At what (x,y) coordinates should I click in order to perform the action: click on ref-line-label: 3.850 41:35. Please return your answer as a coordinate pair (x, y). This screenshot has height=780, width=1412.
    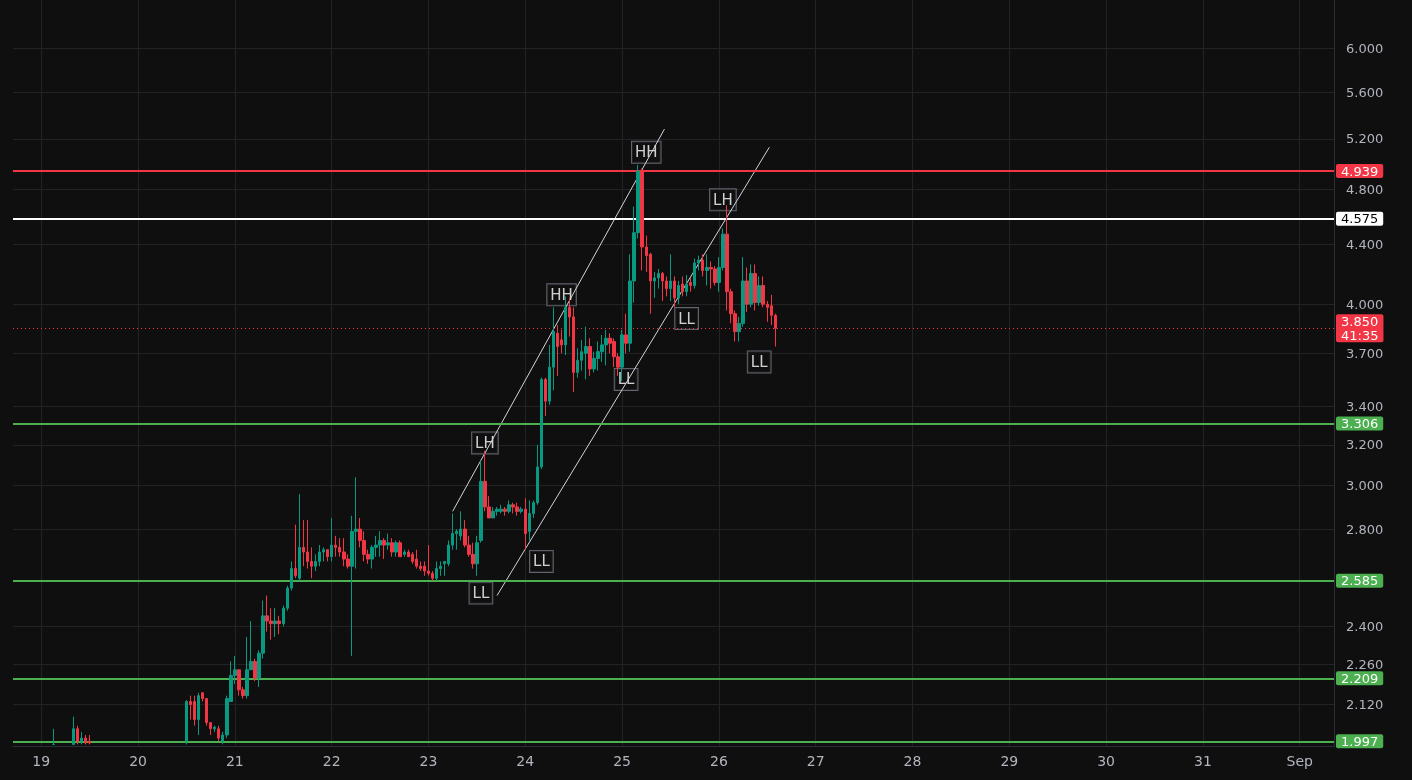
    Looking at the image, I should click on (1360, 328).